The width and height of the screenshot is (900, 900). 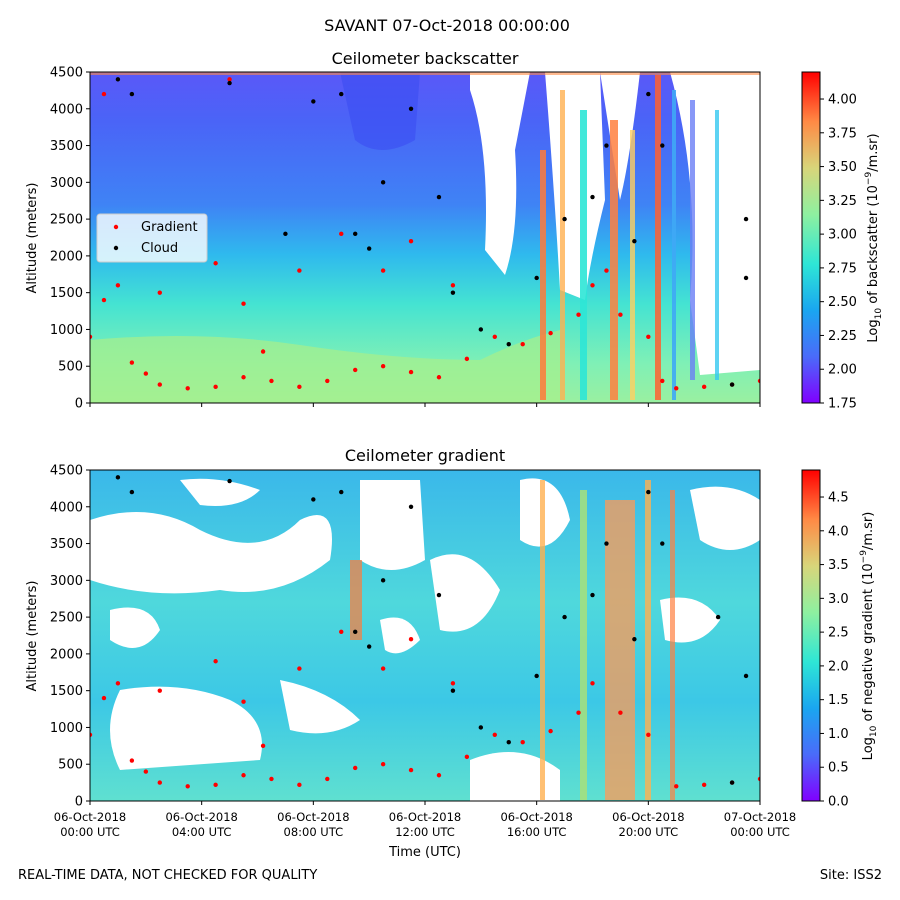 I want to click on legend-gradient-marker, so click(x=116, y=227).